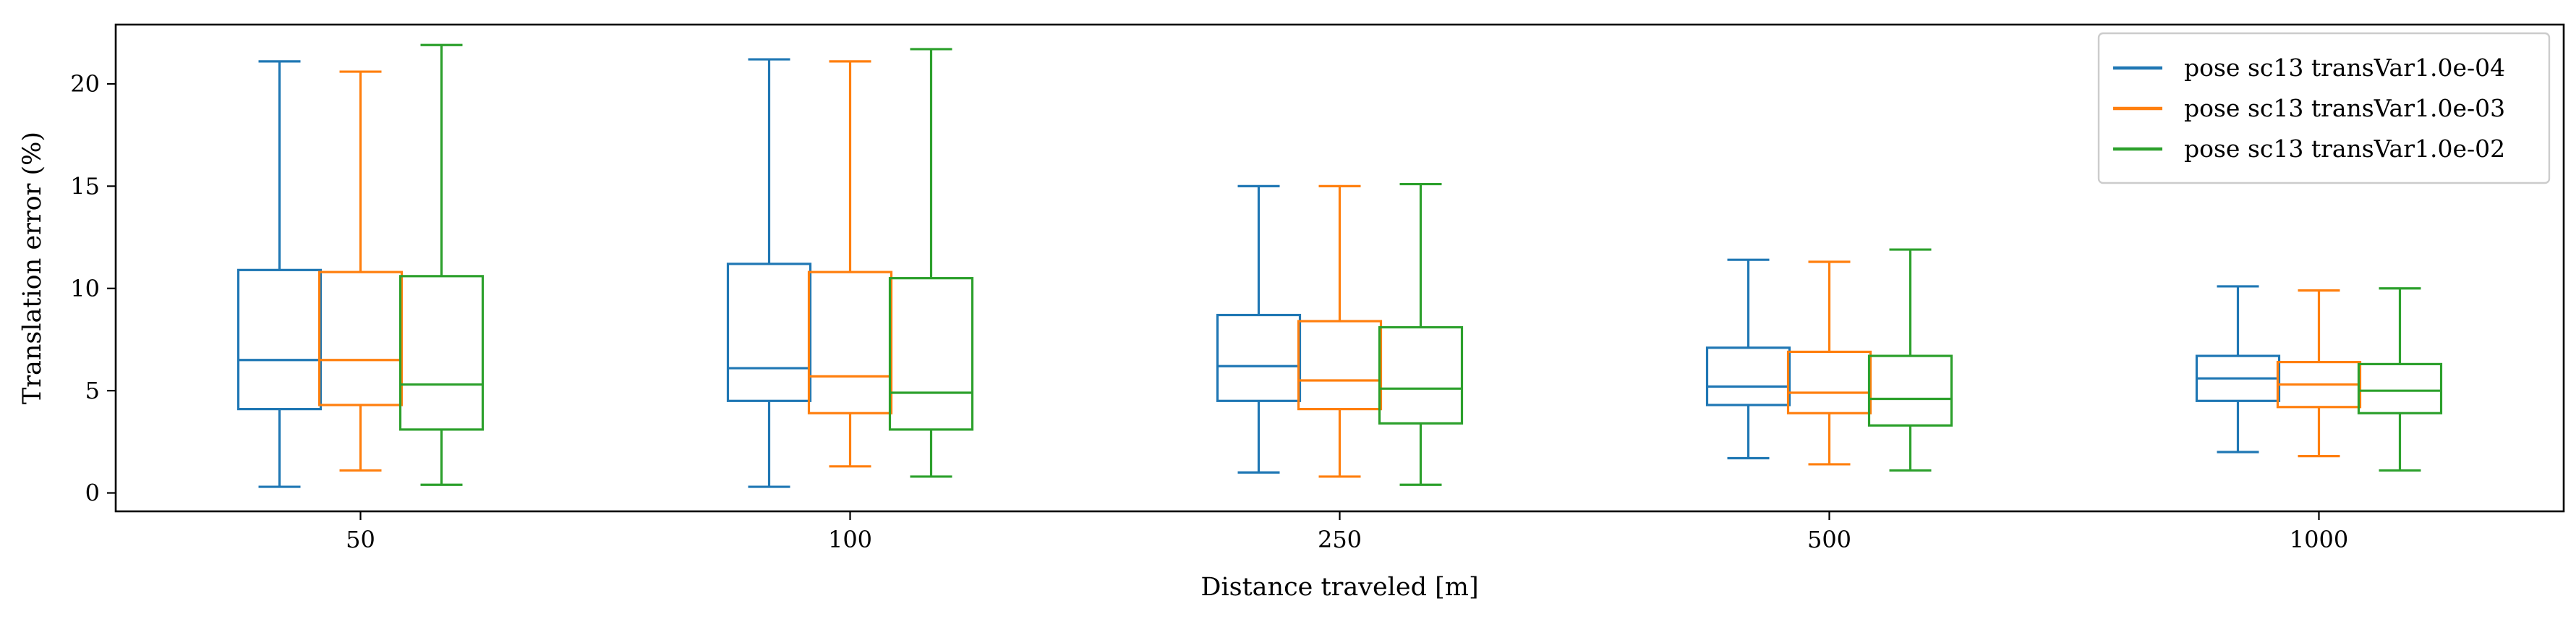 The image size is (2576, 622). What do you see at coordinates (85, 84) in the screenshot?
I see `y-tick-label: 20` at bounding box center [85, 84].